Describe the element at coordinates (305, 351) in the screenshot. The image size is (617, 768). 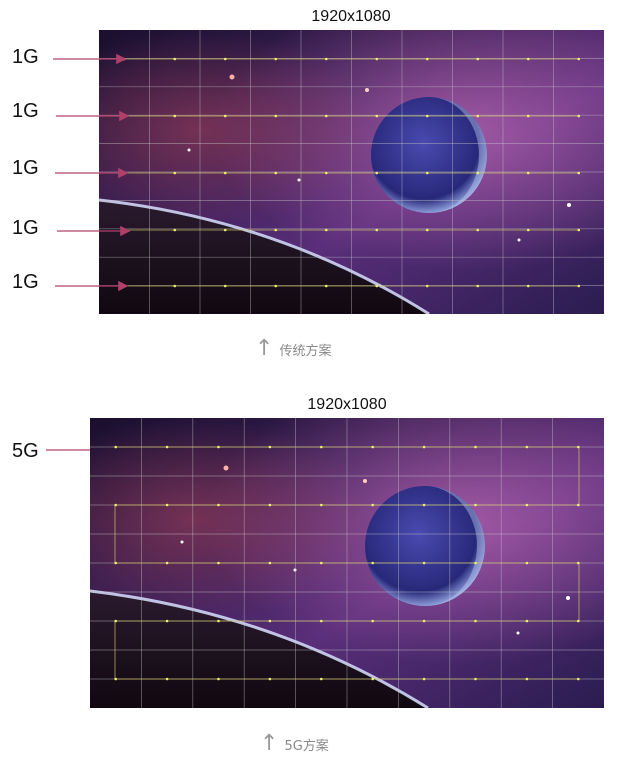
I see `top-caption-text: 传统方案` at that location.